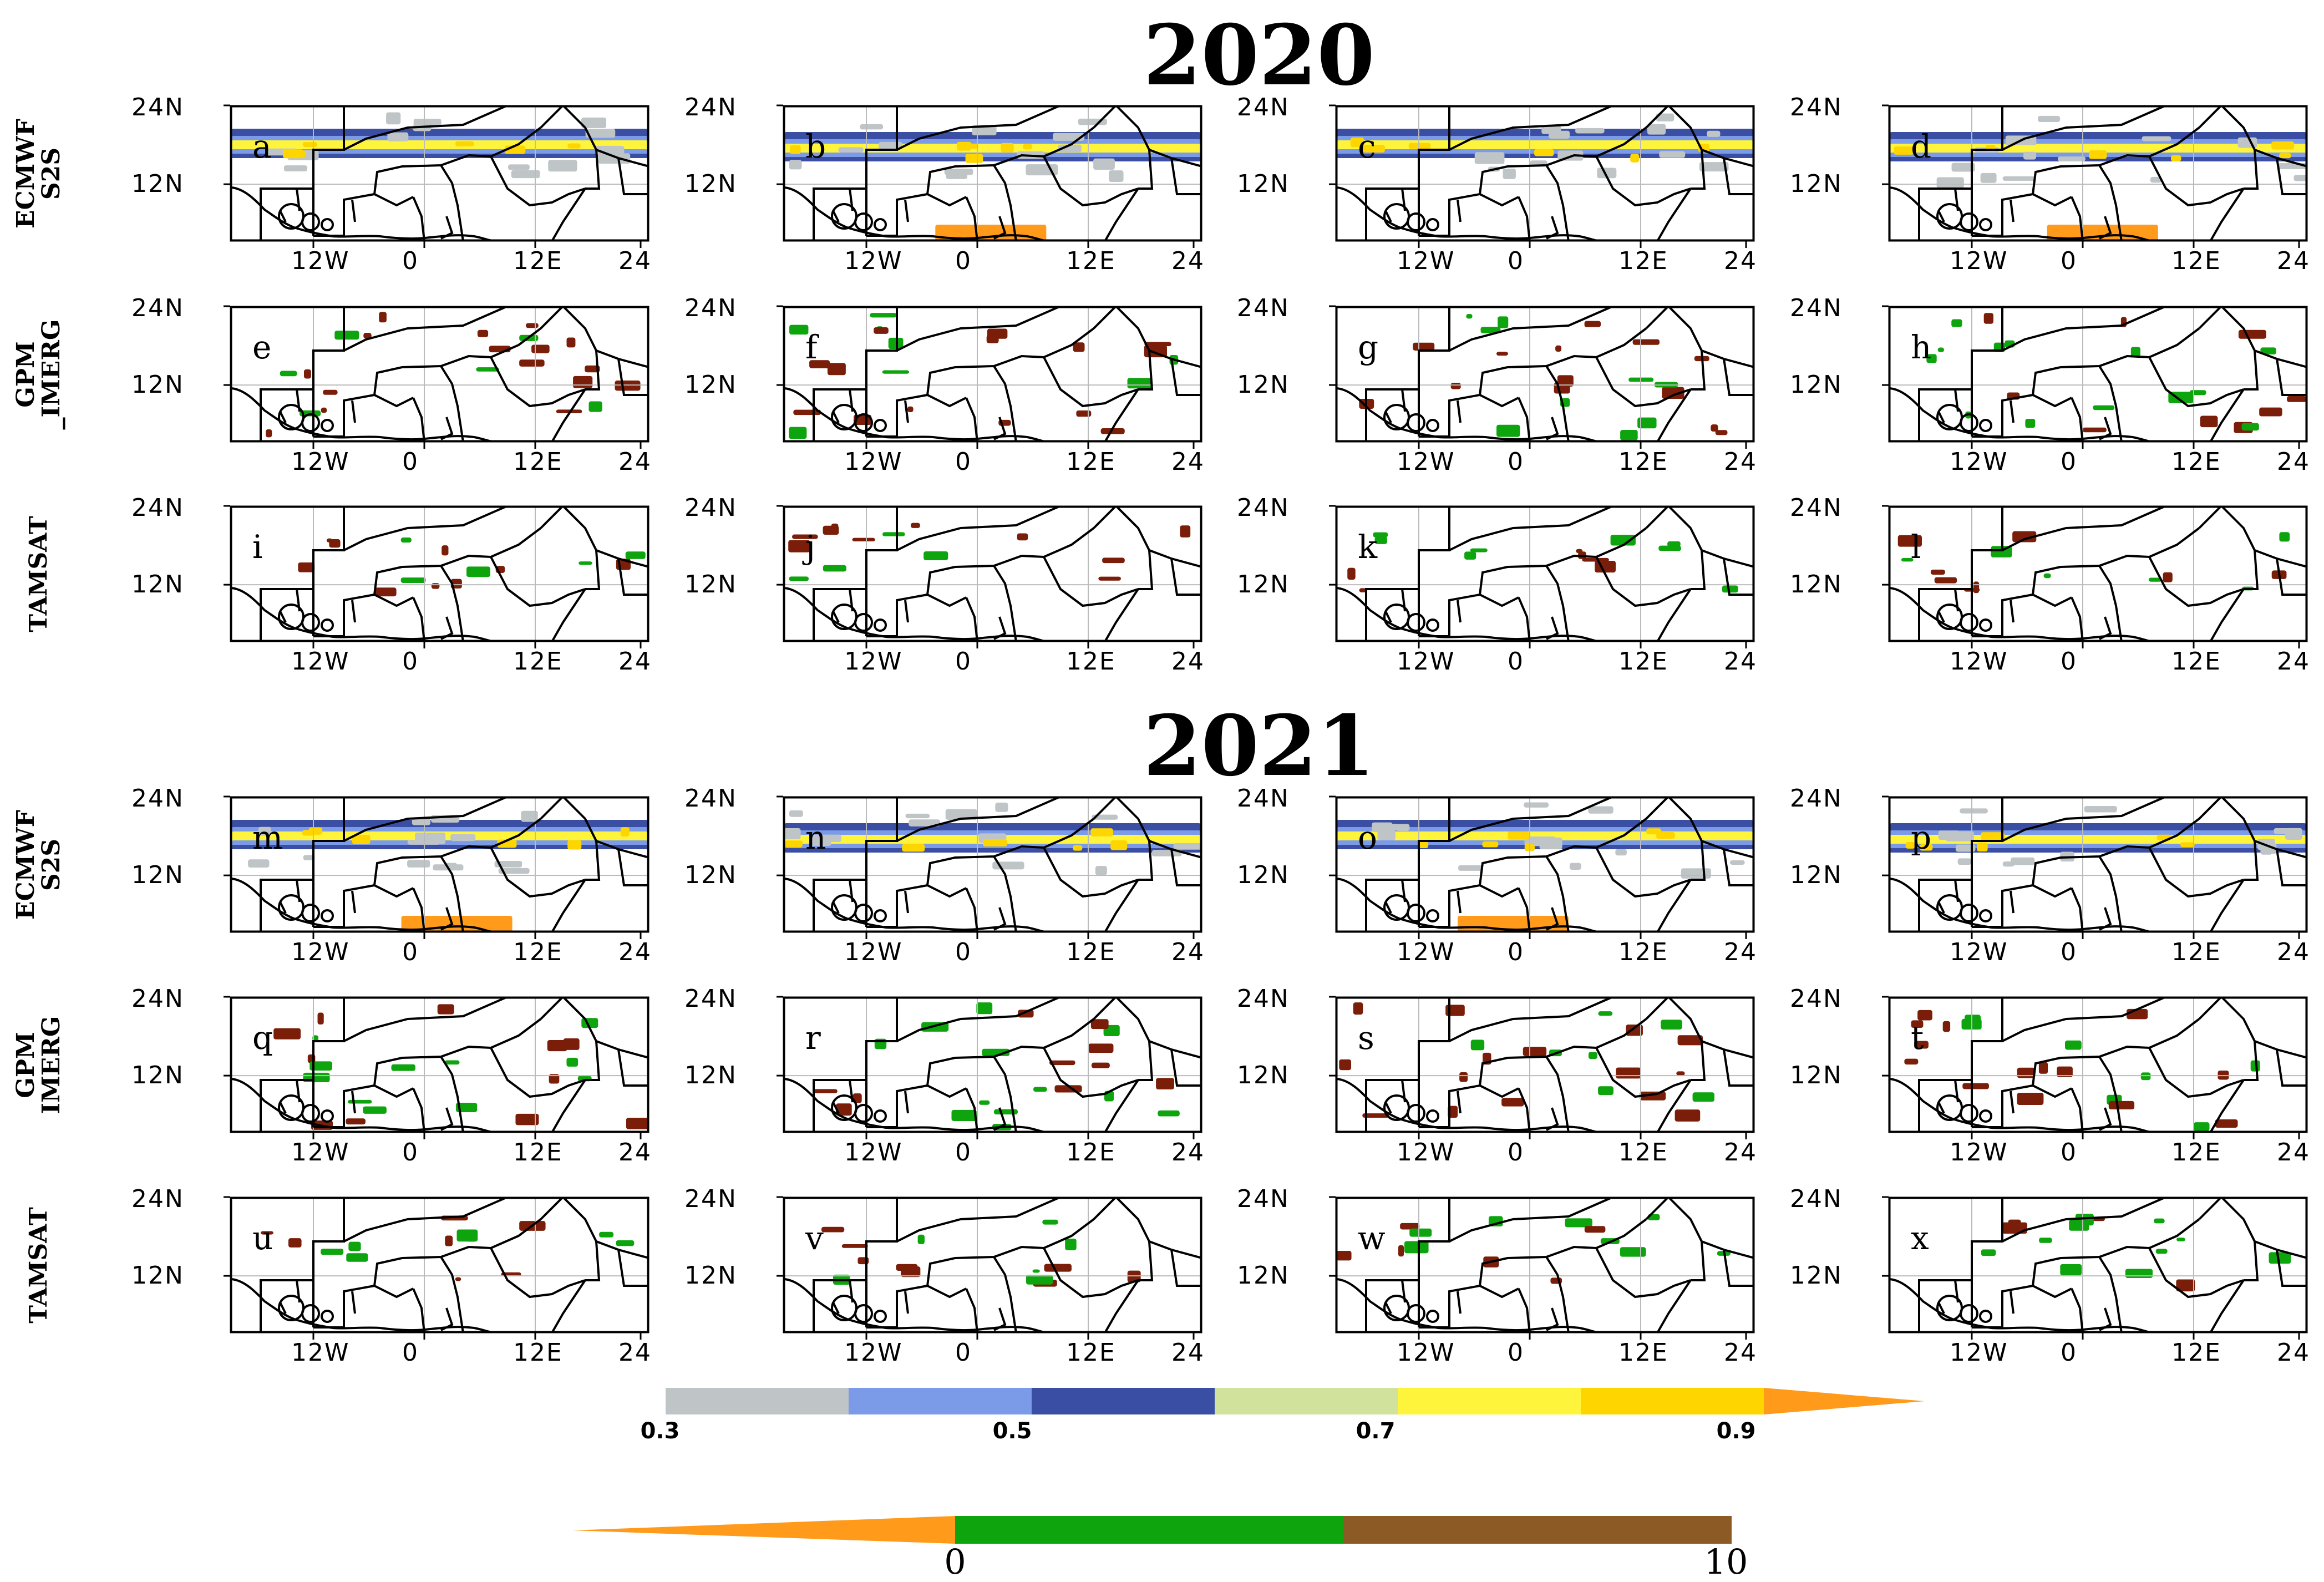 The width and height of the screenshot is (2324, 1582). Describe the element at coordinates (262, 146) in the screenshot. I see `panel-letter: a` at that location.